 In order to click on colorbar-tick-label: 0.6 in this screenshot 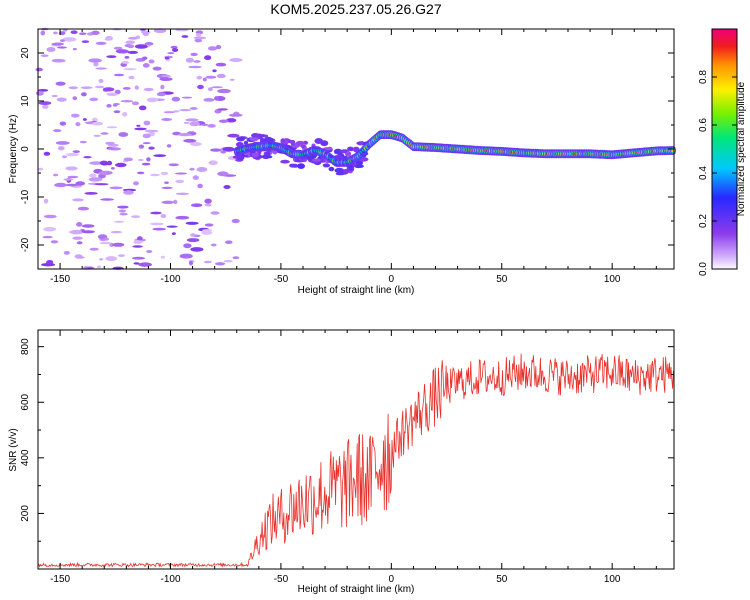, I will do `click(703, 125)`.